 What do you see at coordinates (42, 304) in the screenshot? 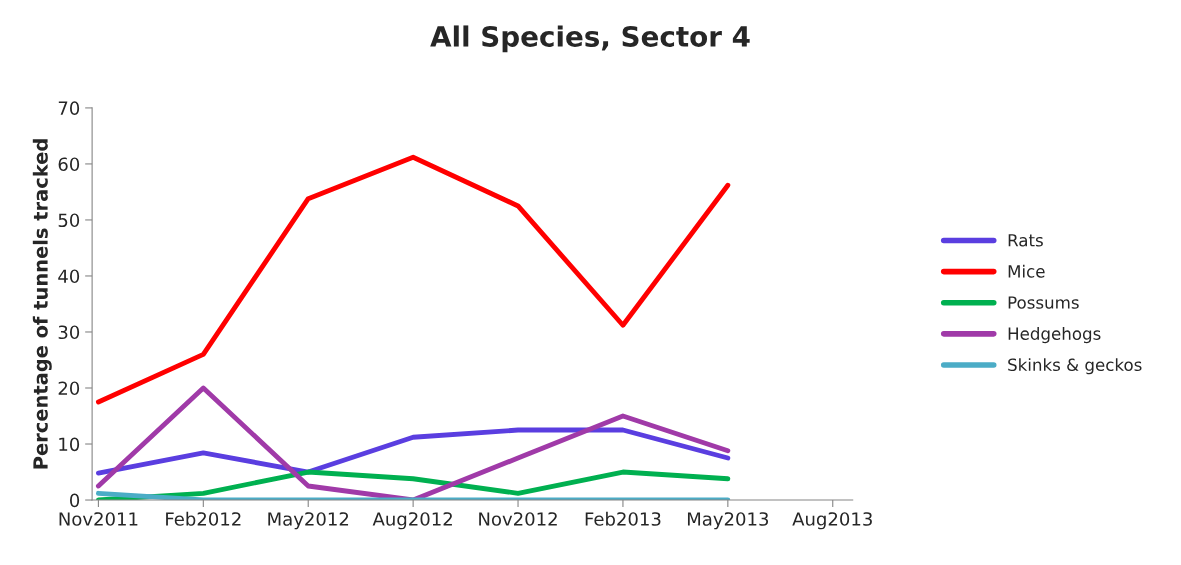
I see `y-axis-title: Percentage of tunnels tracked` at bounding box center [42, 304].